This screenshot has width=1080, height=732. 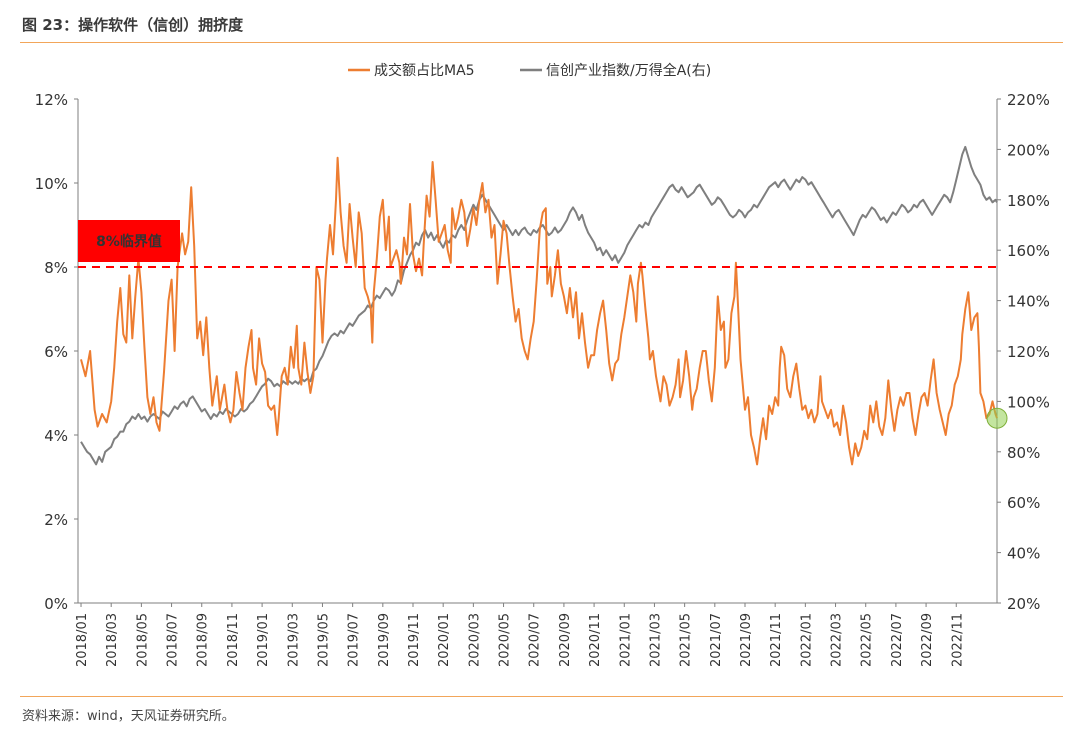 What do you see at coordinates (384, 640) in the screenshot?
I see `x-tick-label: 2019/09` at bounding box center [384, 640].